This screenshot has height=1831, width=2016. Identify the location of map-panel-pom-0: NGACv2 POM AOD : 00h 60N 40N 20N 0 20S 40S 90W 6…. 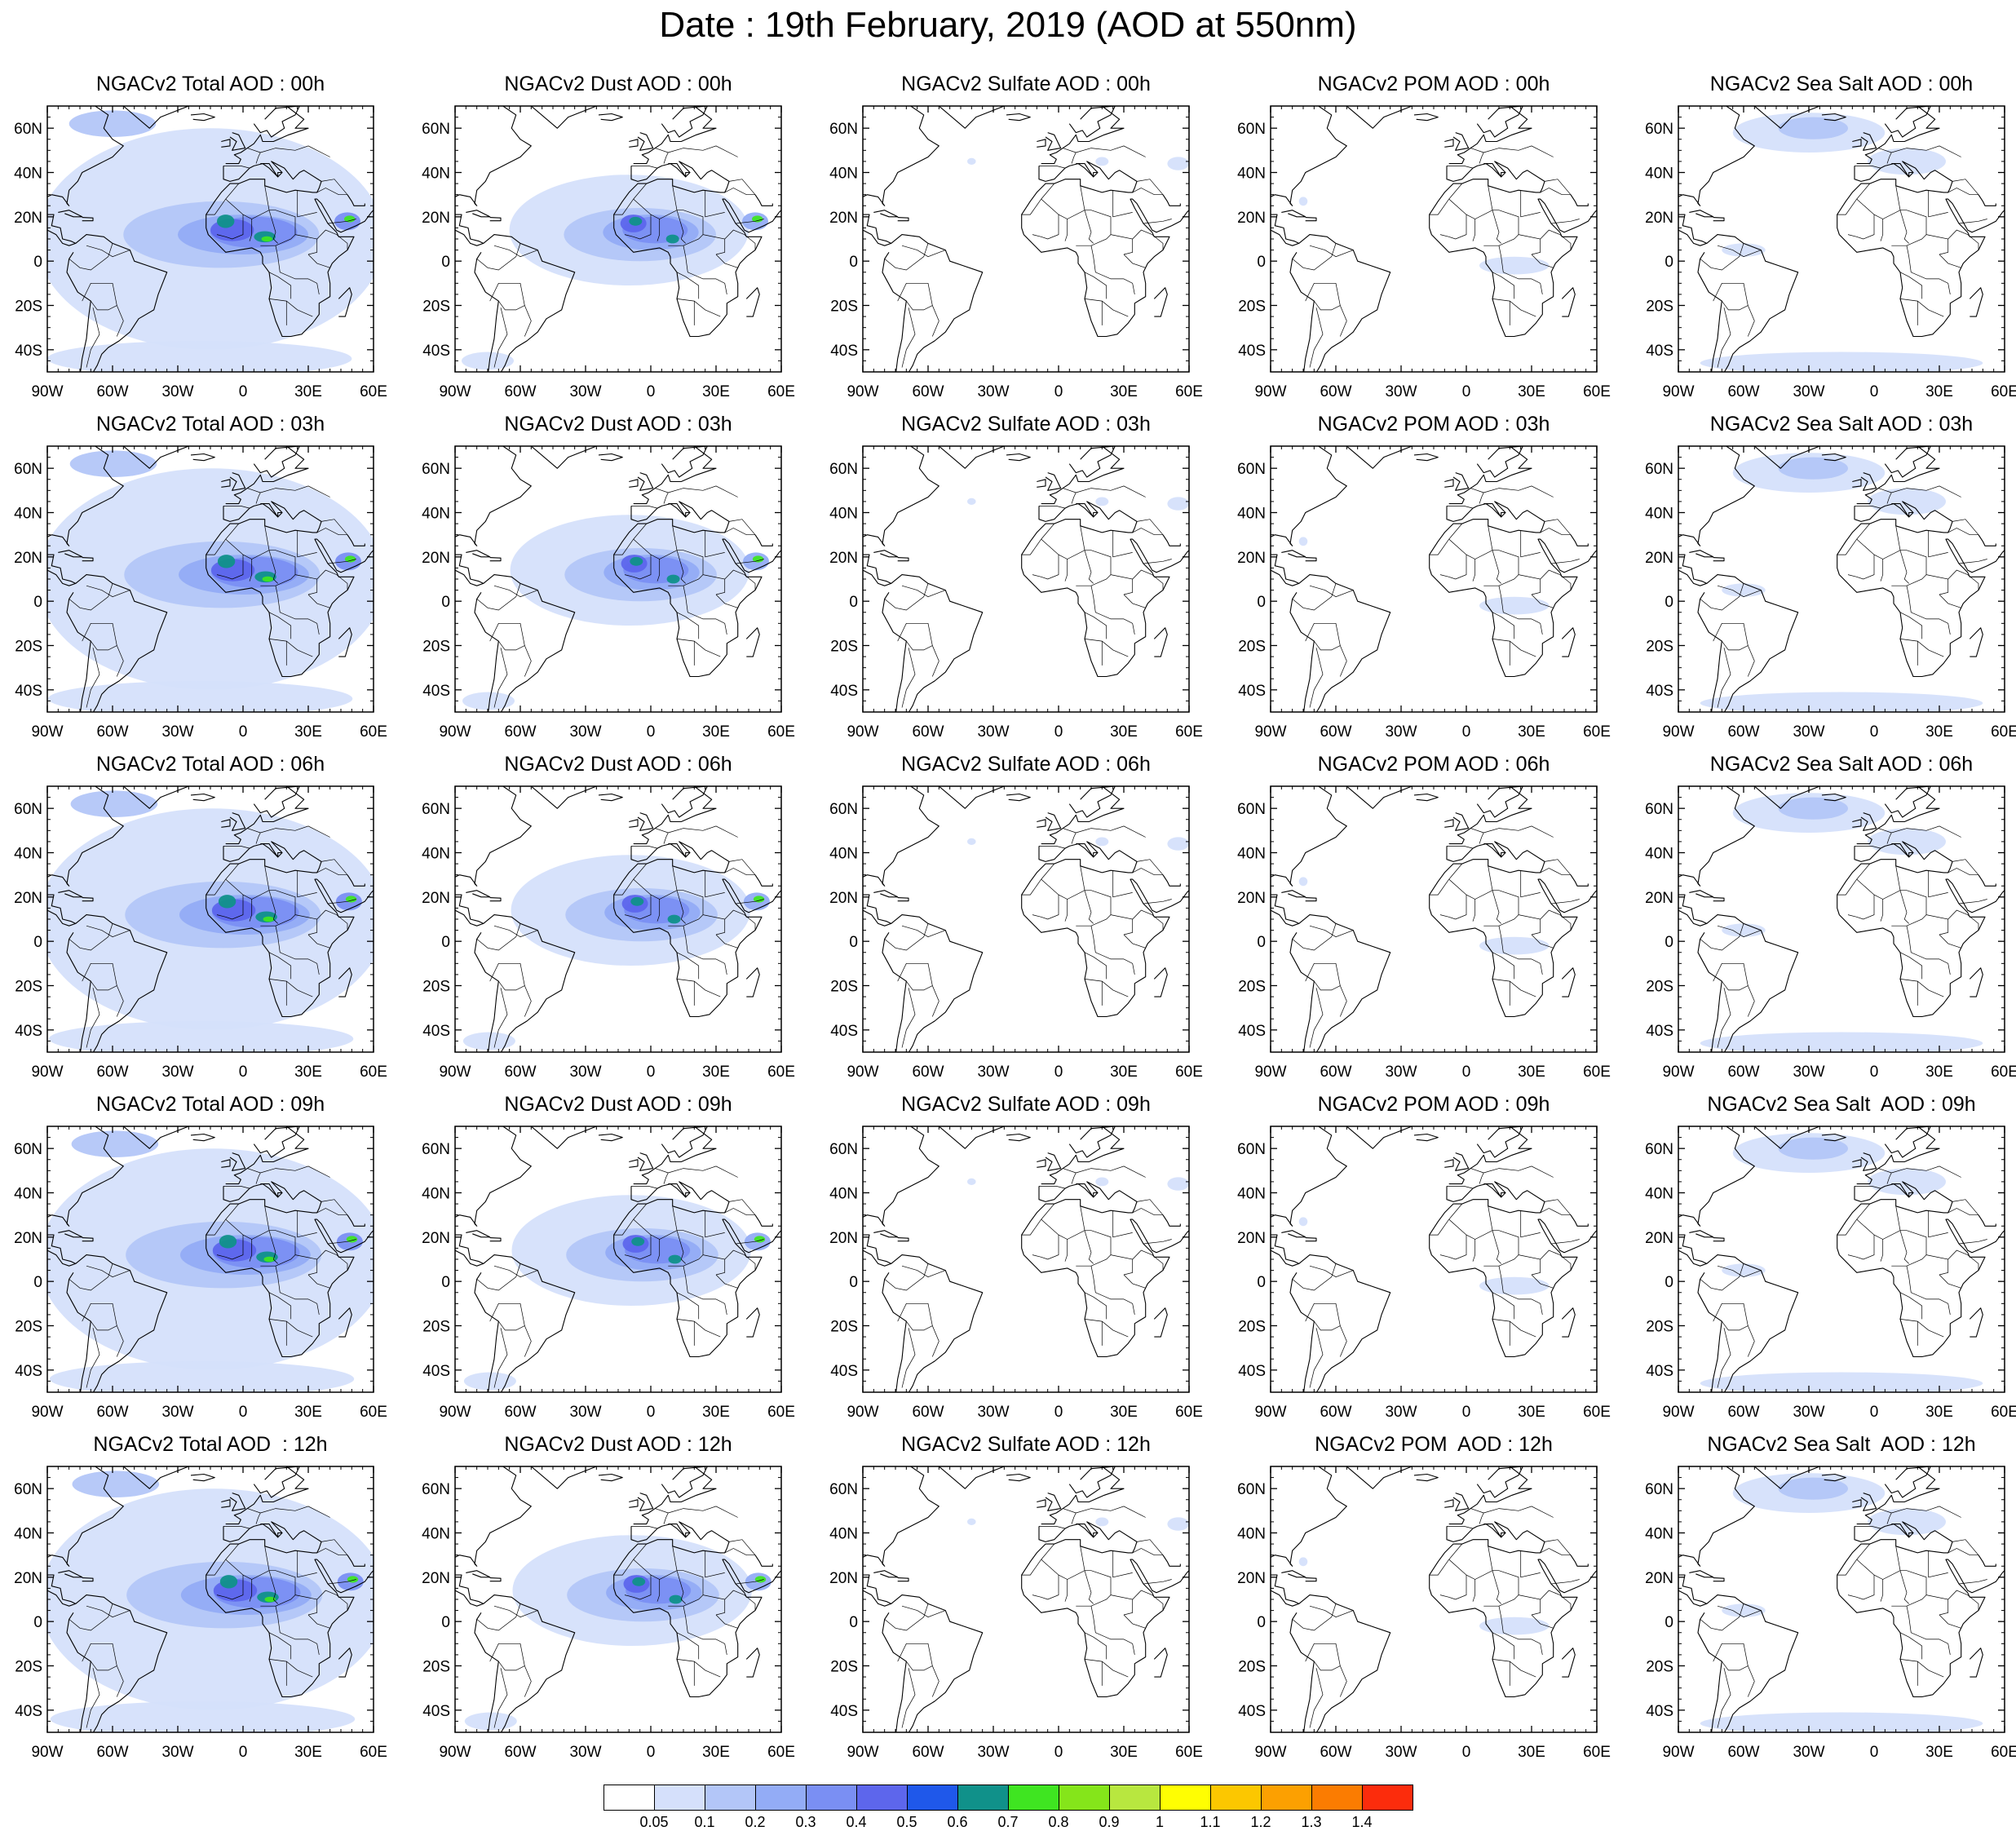
(1427, 241).